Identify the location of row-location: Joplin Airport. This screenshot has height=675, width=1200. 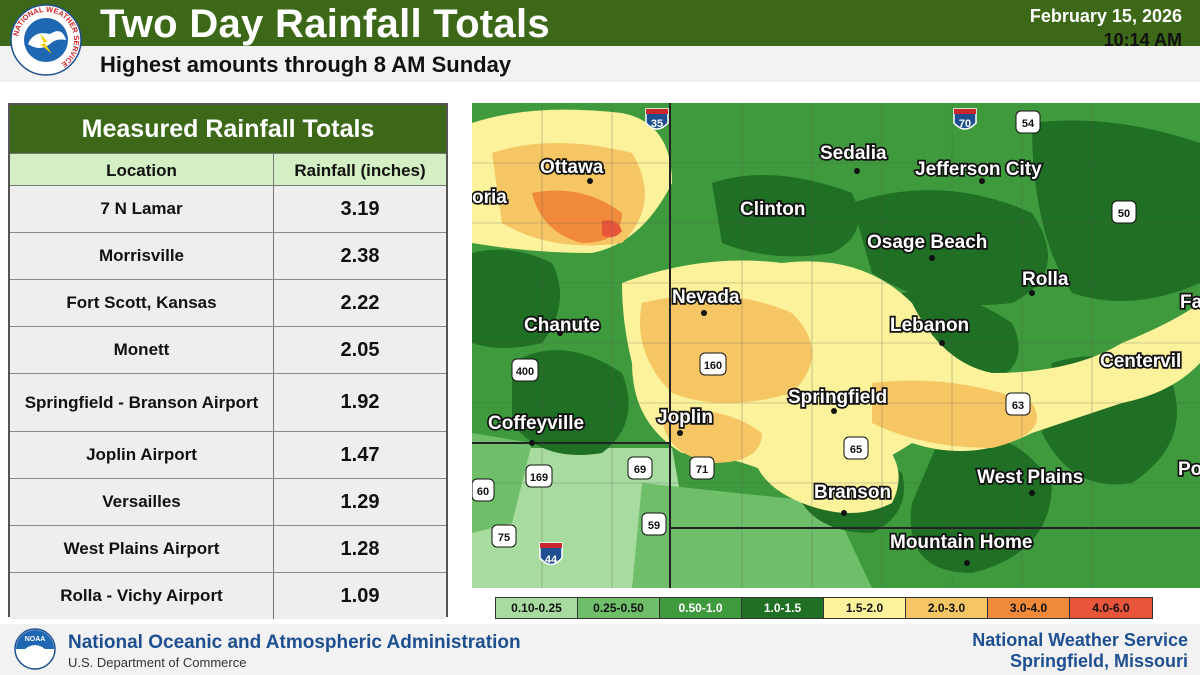
(142, 455).